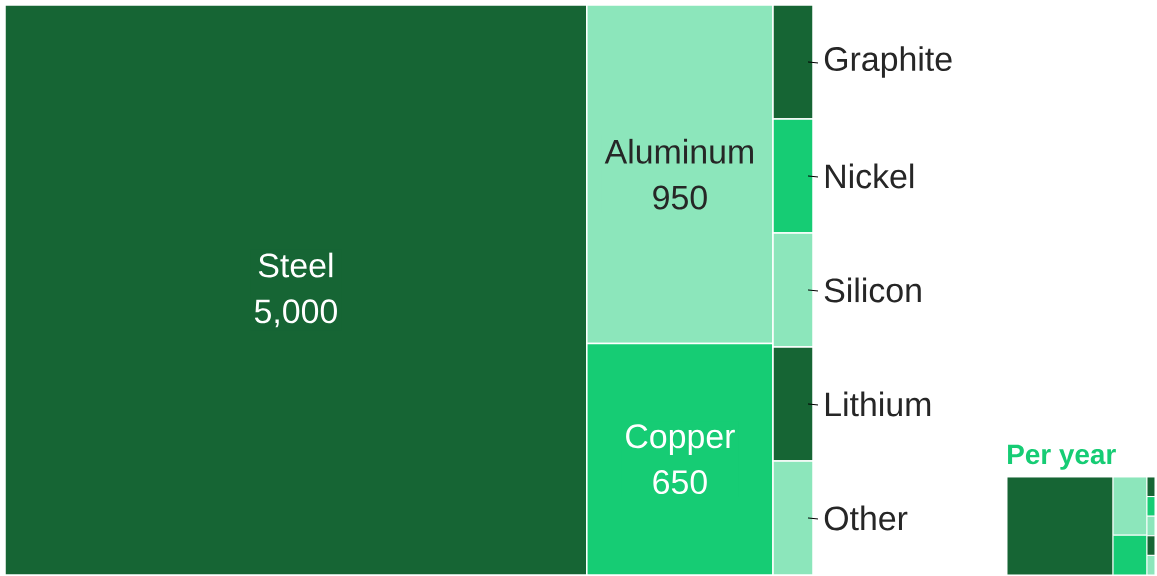  What do you see at coordinates (295, 313) in the screenshot?
I see `data-label: 5,000` at bounding box center [295, 313].